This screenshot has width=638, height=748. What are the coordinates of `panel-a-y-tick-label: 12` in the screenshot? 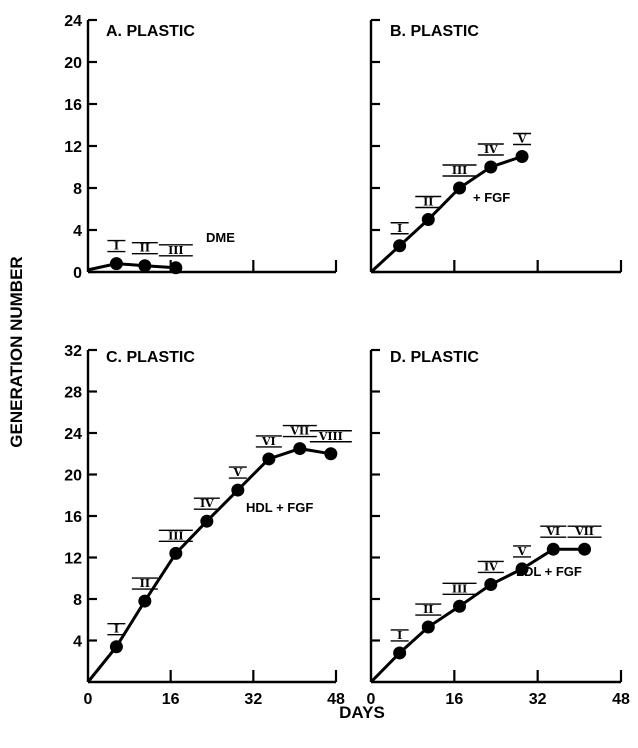 It's located at (73, 147).